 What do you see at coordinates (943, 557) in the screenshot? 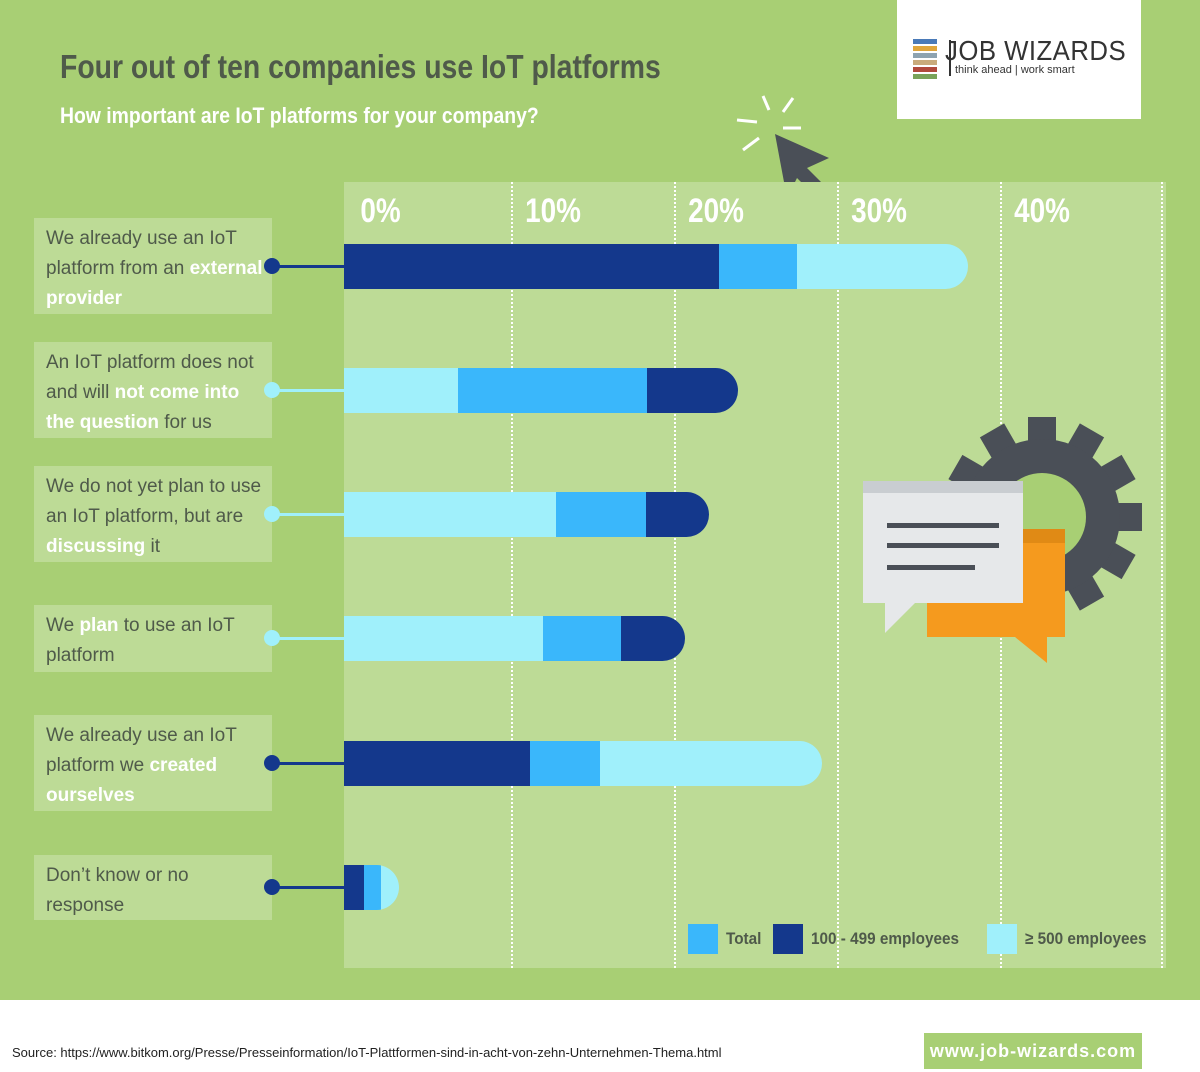
I see `white-chat-bubble-icon` at bounding box center [943, 557].